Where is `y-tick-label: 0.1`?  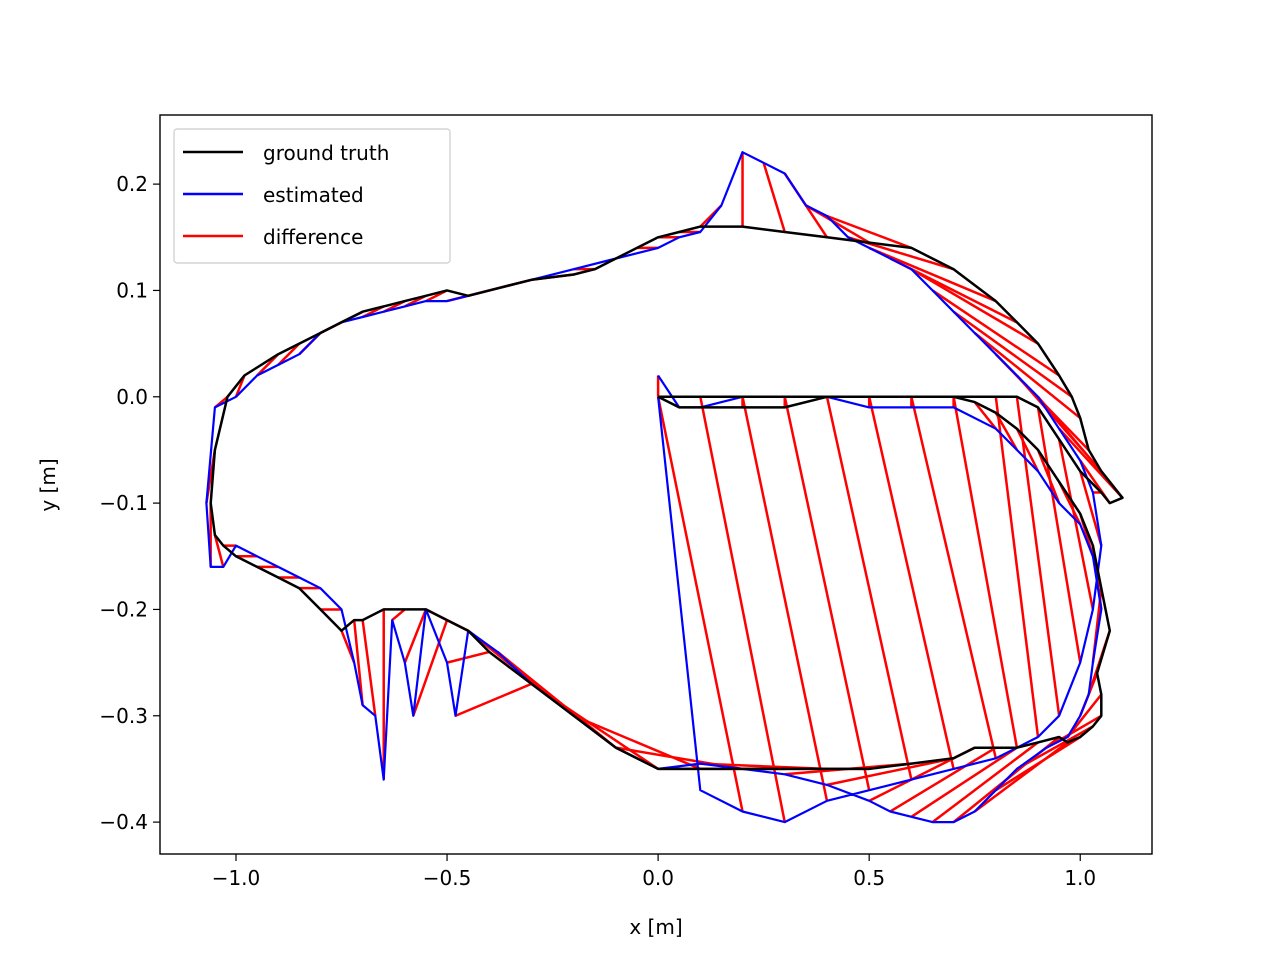 y-tick-label: 0.1 is located at coordinates (132, 290).